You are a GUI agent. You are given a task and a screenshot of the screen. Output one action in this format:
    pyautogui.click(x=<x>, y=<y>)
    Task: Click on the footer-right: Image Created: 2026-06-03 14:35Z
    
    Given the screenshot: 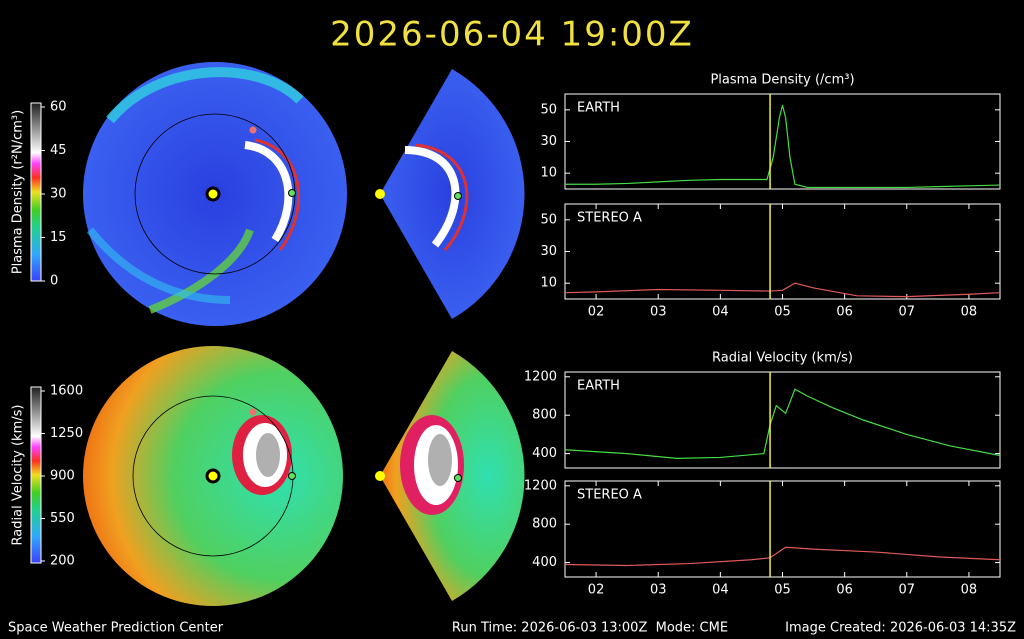 What is the action you would take?
    pyautogui.click(x=900, y=628)
    